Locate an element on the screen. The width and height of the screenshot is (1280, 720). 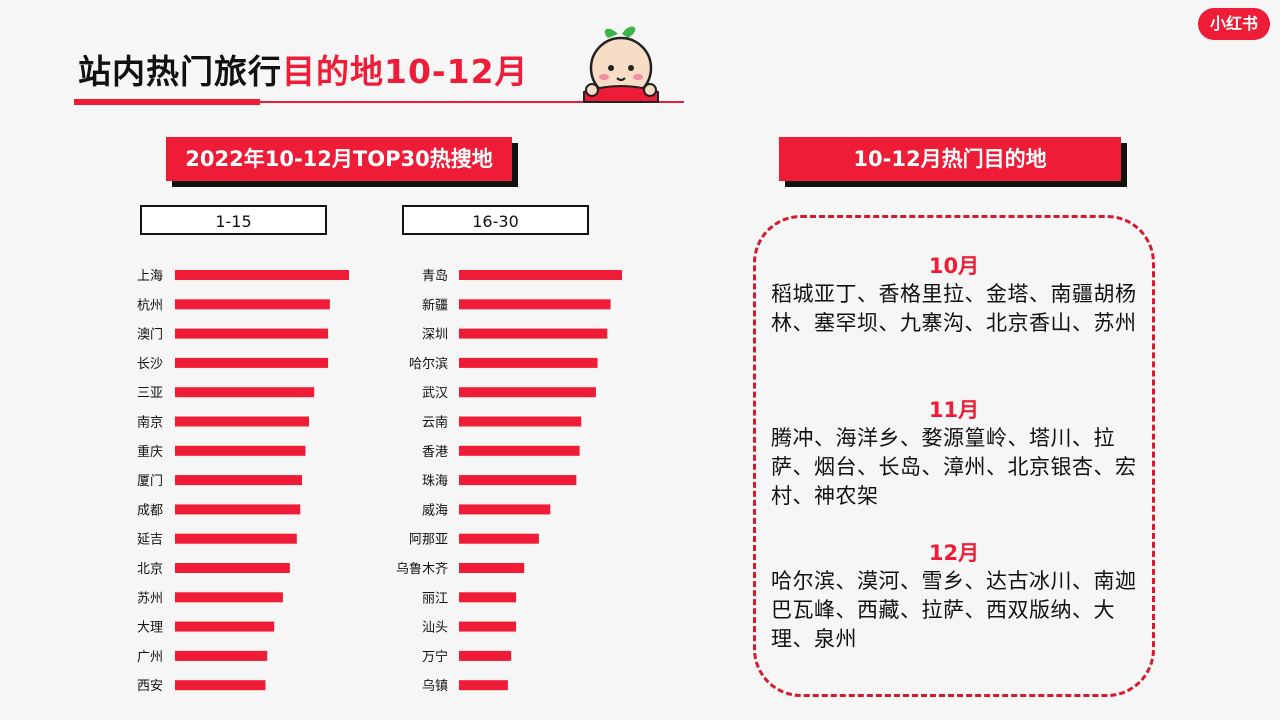
category-label: 大理 is located at coordinates (150, 628).